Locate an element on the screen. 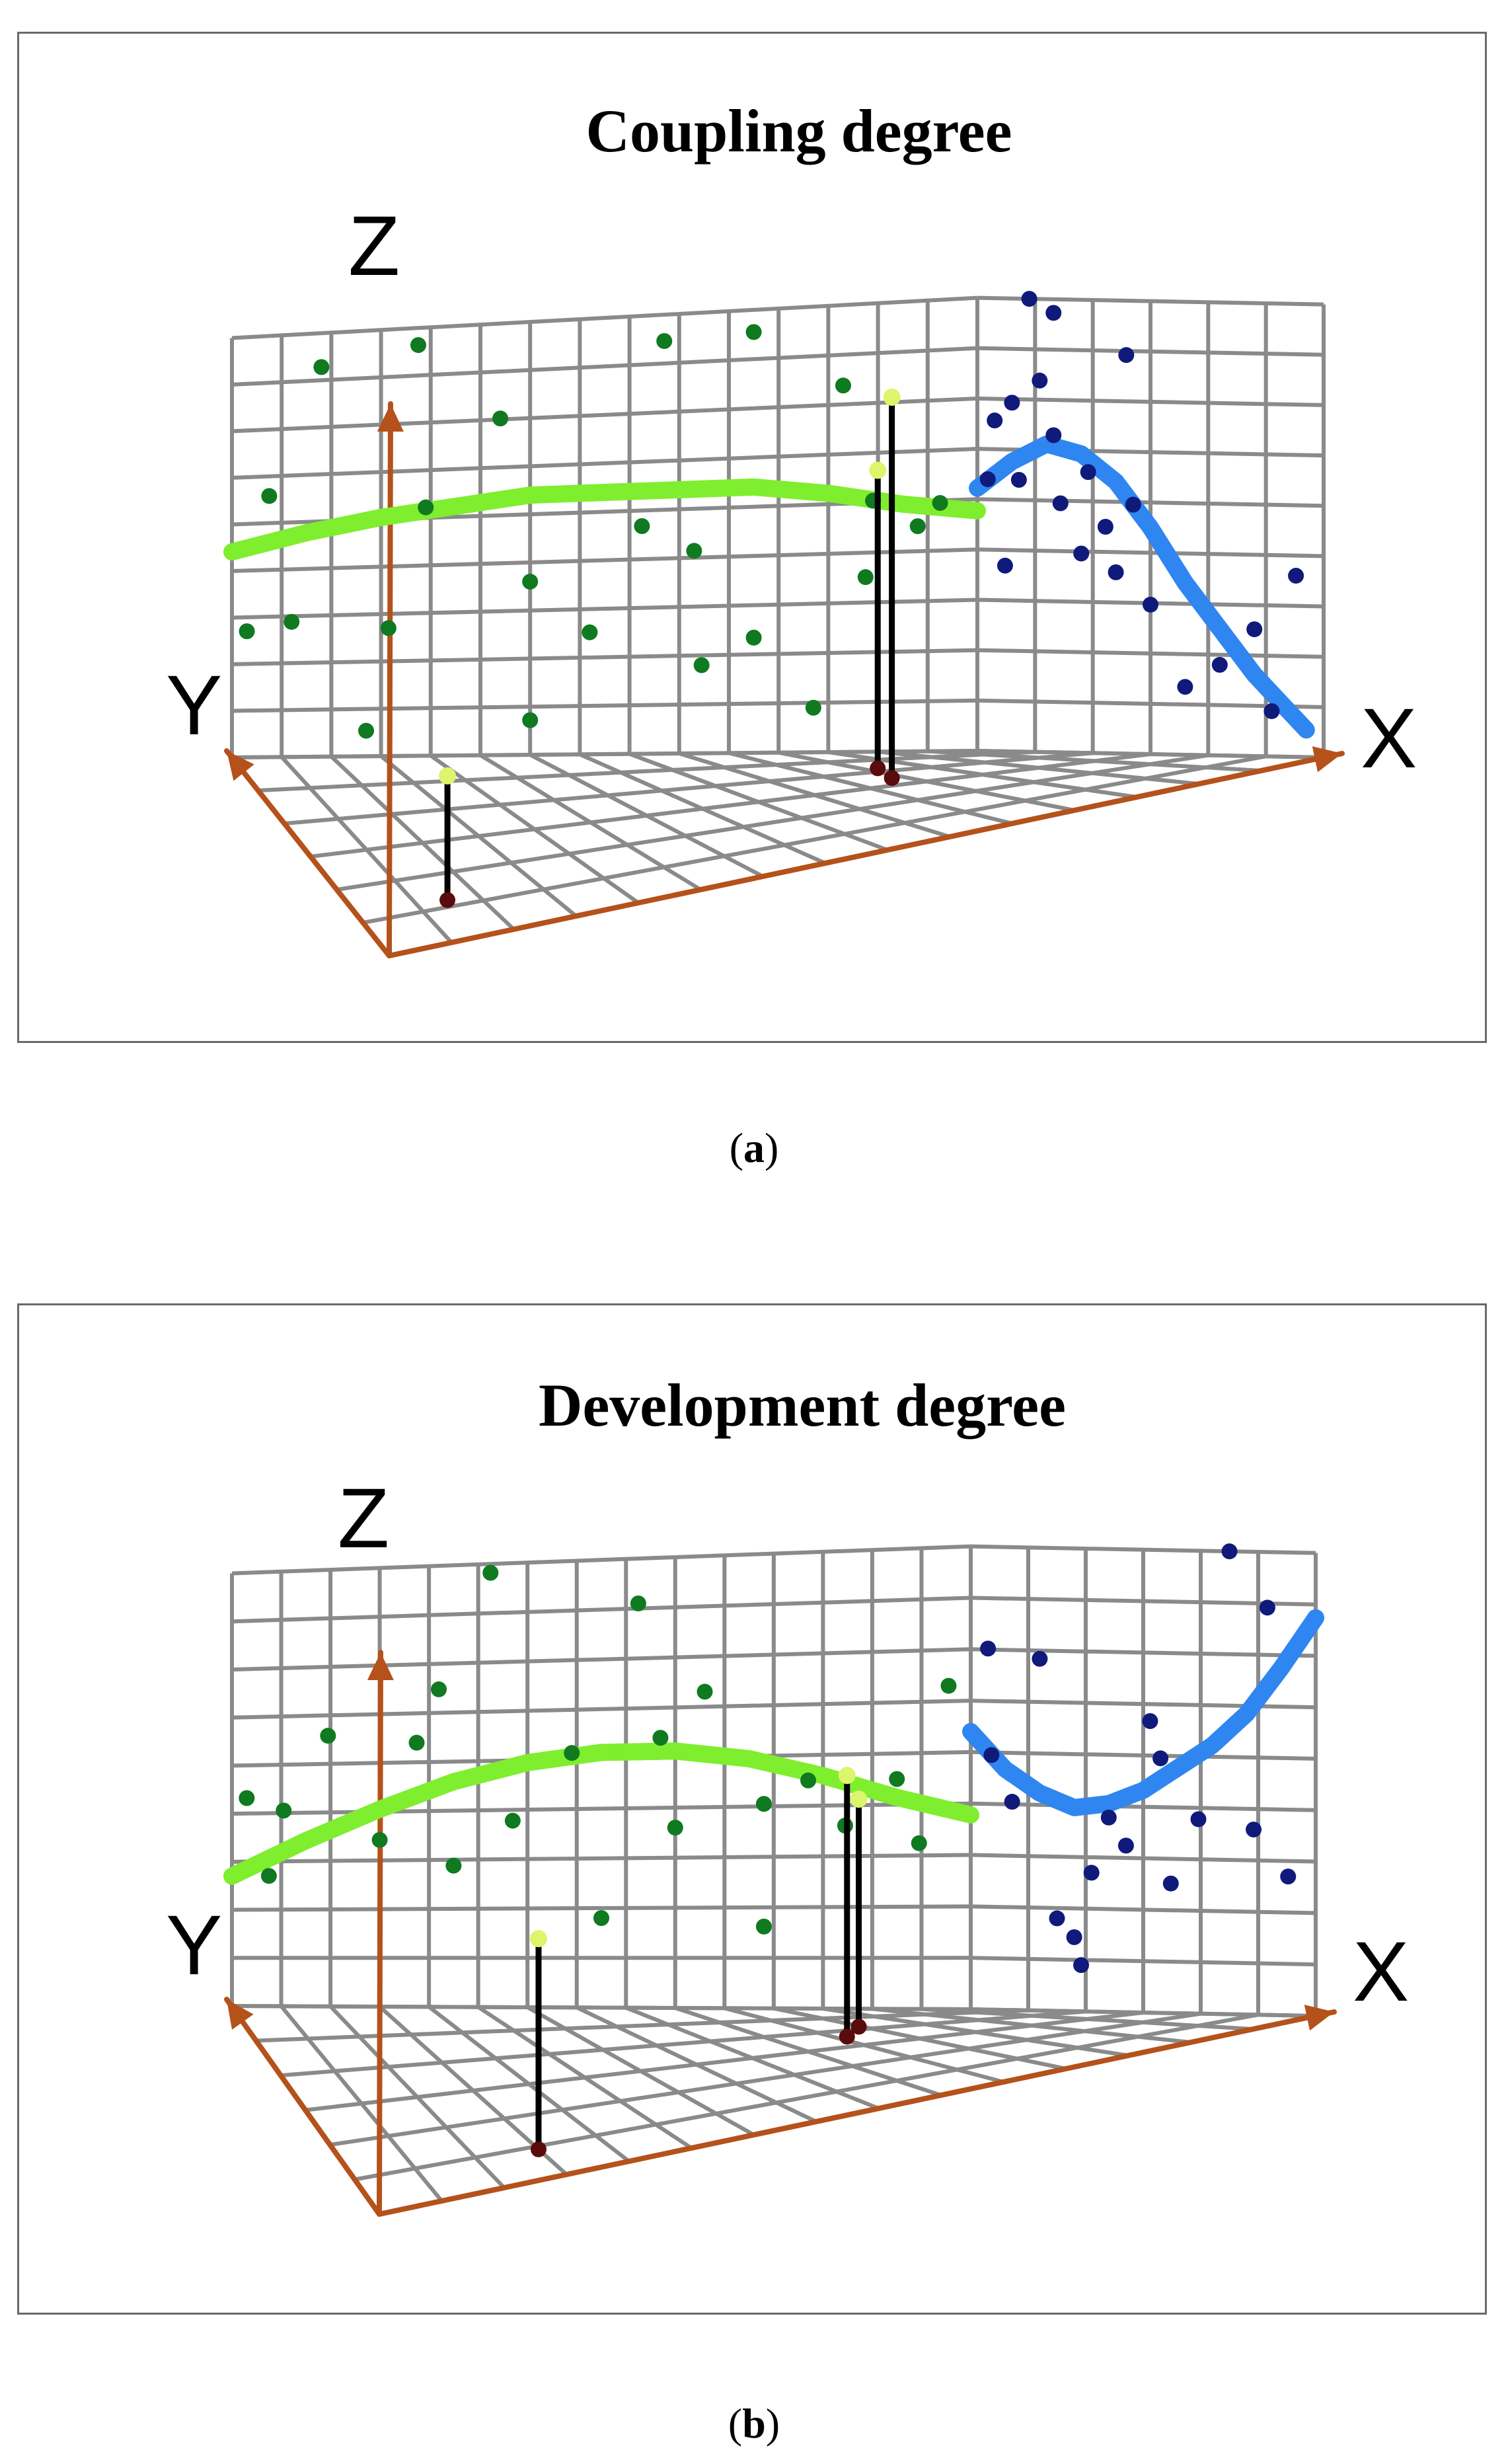 Image resolution: width=1508 pixels, height=2464 pixels. chart-title: Coupling degree is located at coordinates (799, 131).